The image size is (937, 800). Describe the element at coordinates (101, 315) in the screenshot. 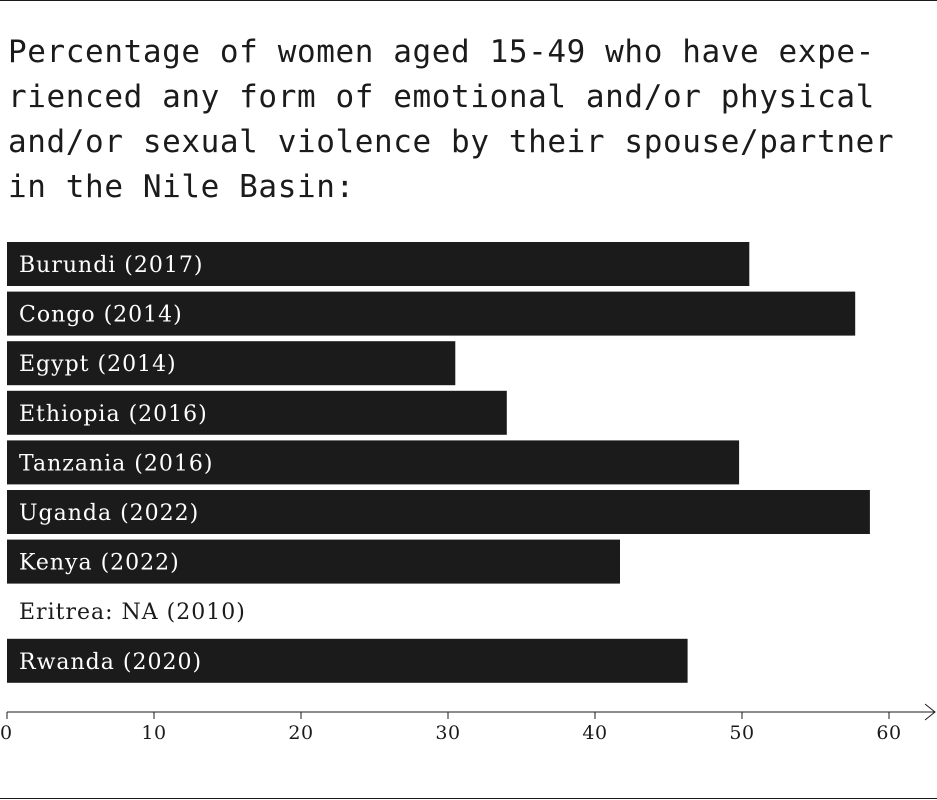

I see `bar-label: Congo (2014)` at that location.